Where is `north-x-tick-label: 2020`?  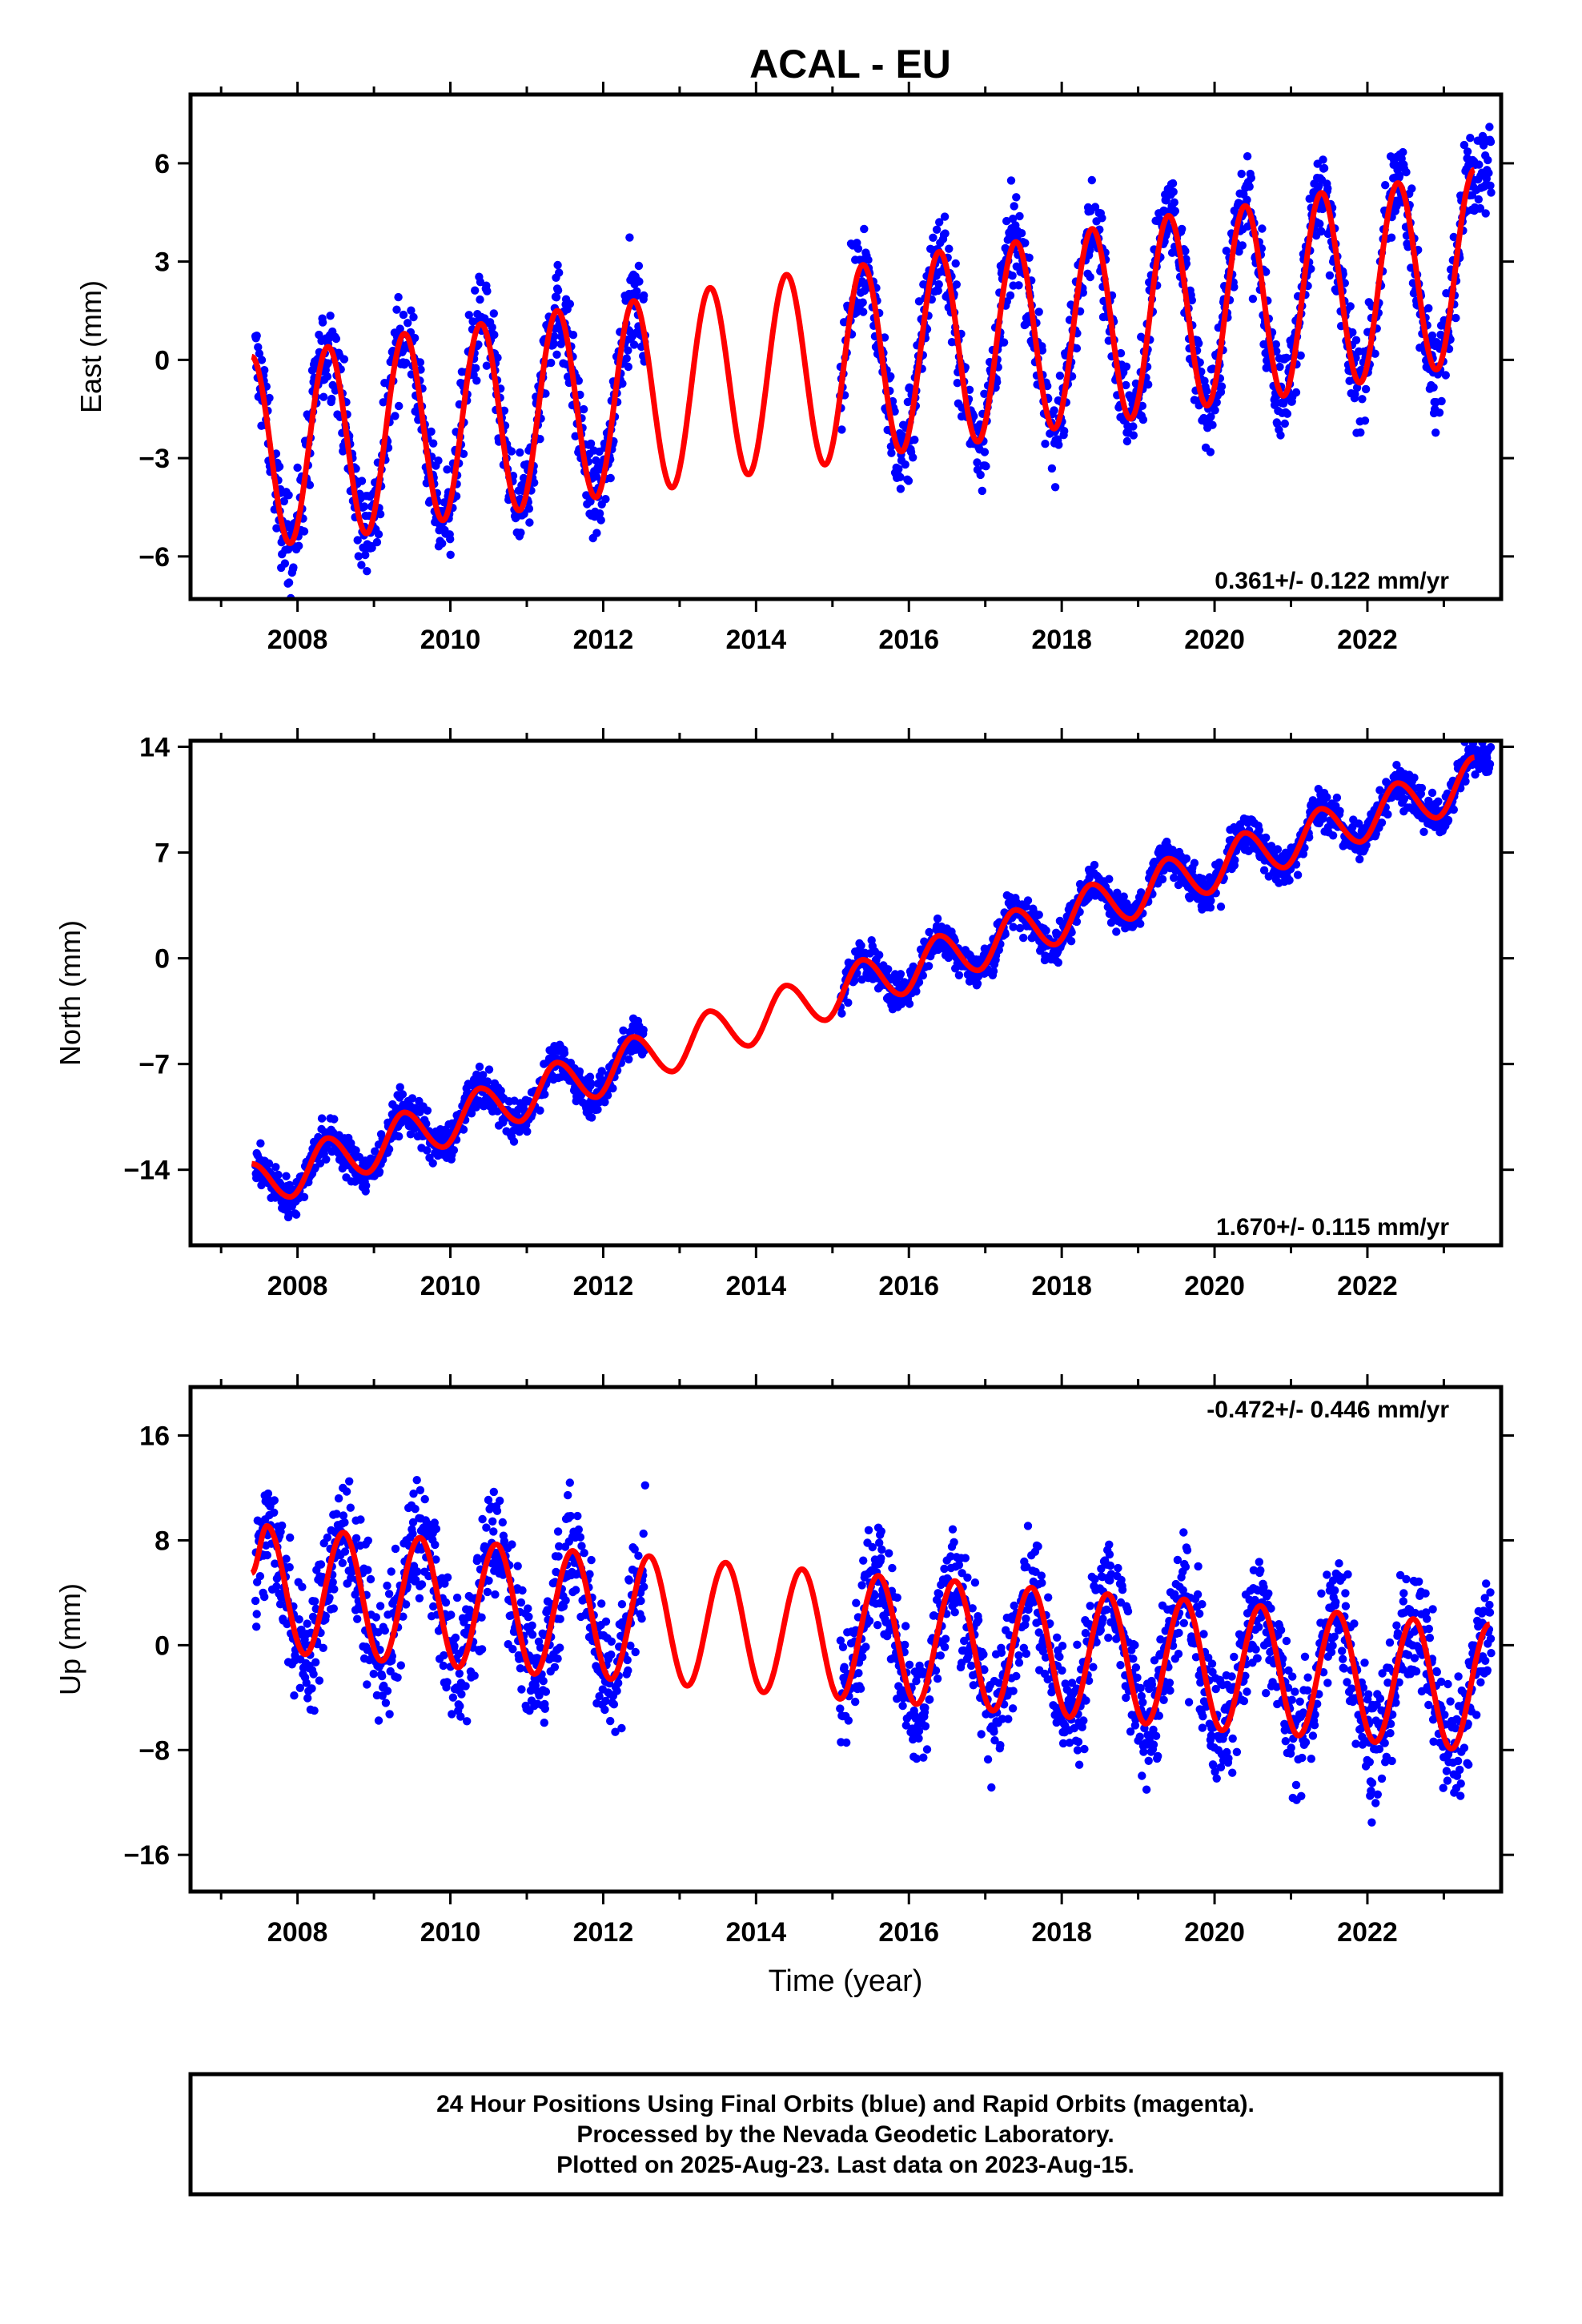 north-x-tick-label: 2020 is located at coordinates (1215, 1286).